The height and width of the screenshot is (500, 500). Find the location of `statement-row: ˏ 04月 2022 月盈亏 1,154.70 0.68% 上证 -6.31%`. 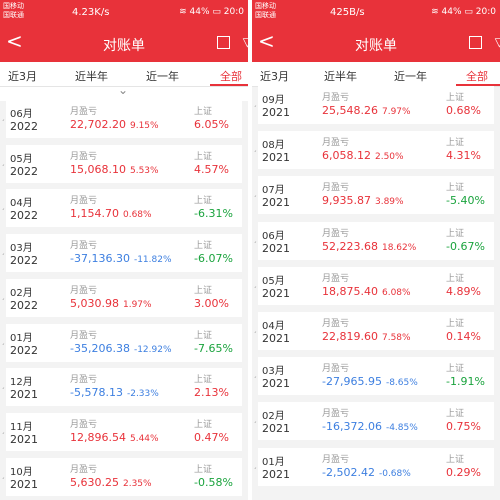

statement-row: ˏ 04月 2022 月盈亏 1,154.70 0.68% 上证 -6.31% is located at coordinates (121, 208).